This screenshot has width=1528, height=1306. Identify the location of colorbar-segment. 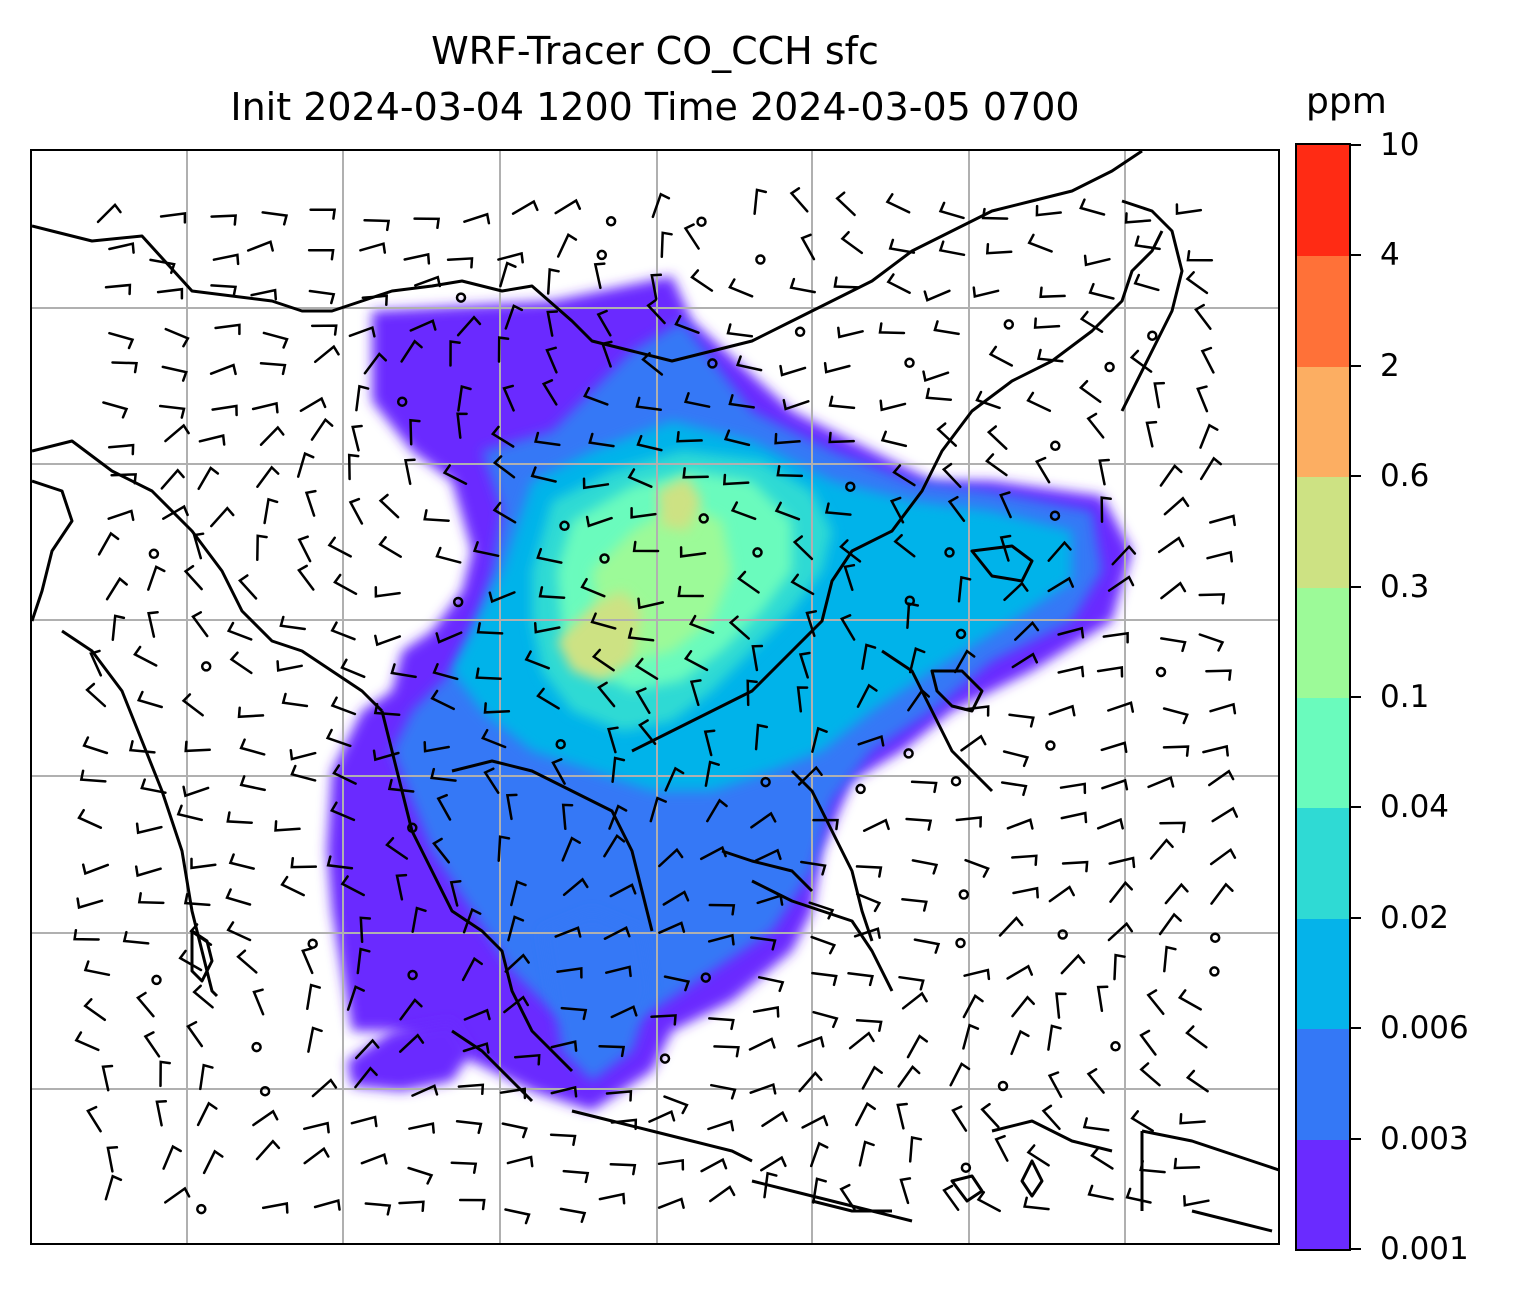
(1323, 201).